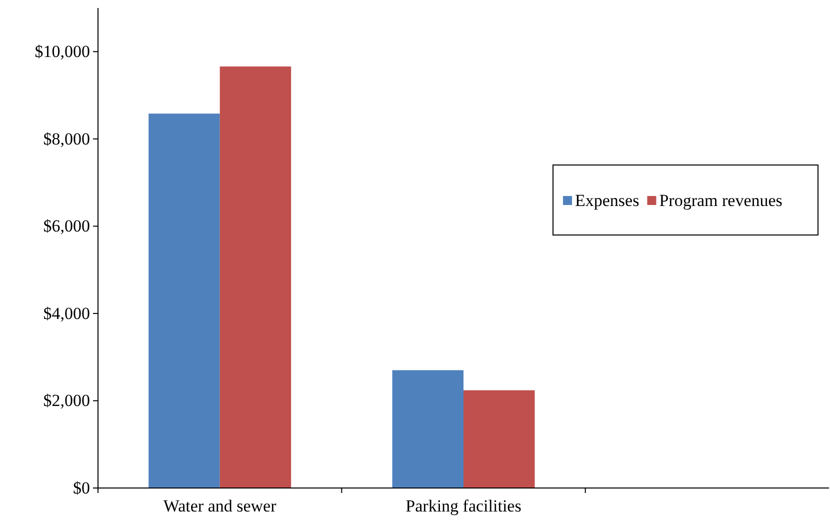  I want to click on legend-label: Program revenues, so click(720, 200).